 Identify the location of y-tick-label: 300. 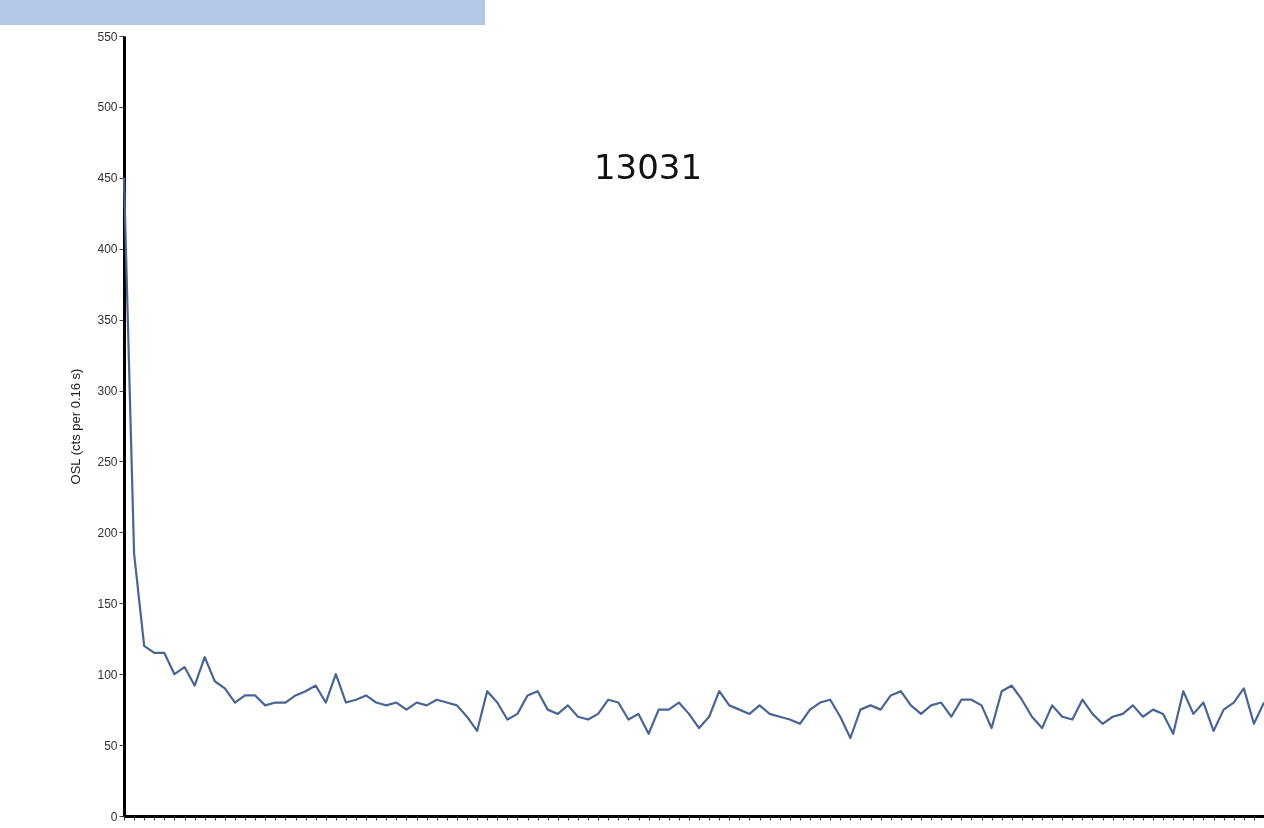
(107, 391).